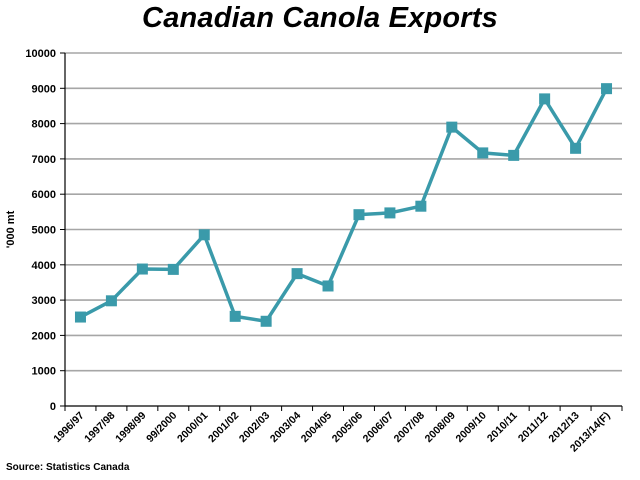 The width and height of the screenshot is (640, 480). I want to click on x-tick-label: 2009/10, so click(471, 427).